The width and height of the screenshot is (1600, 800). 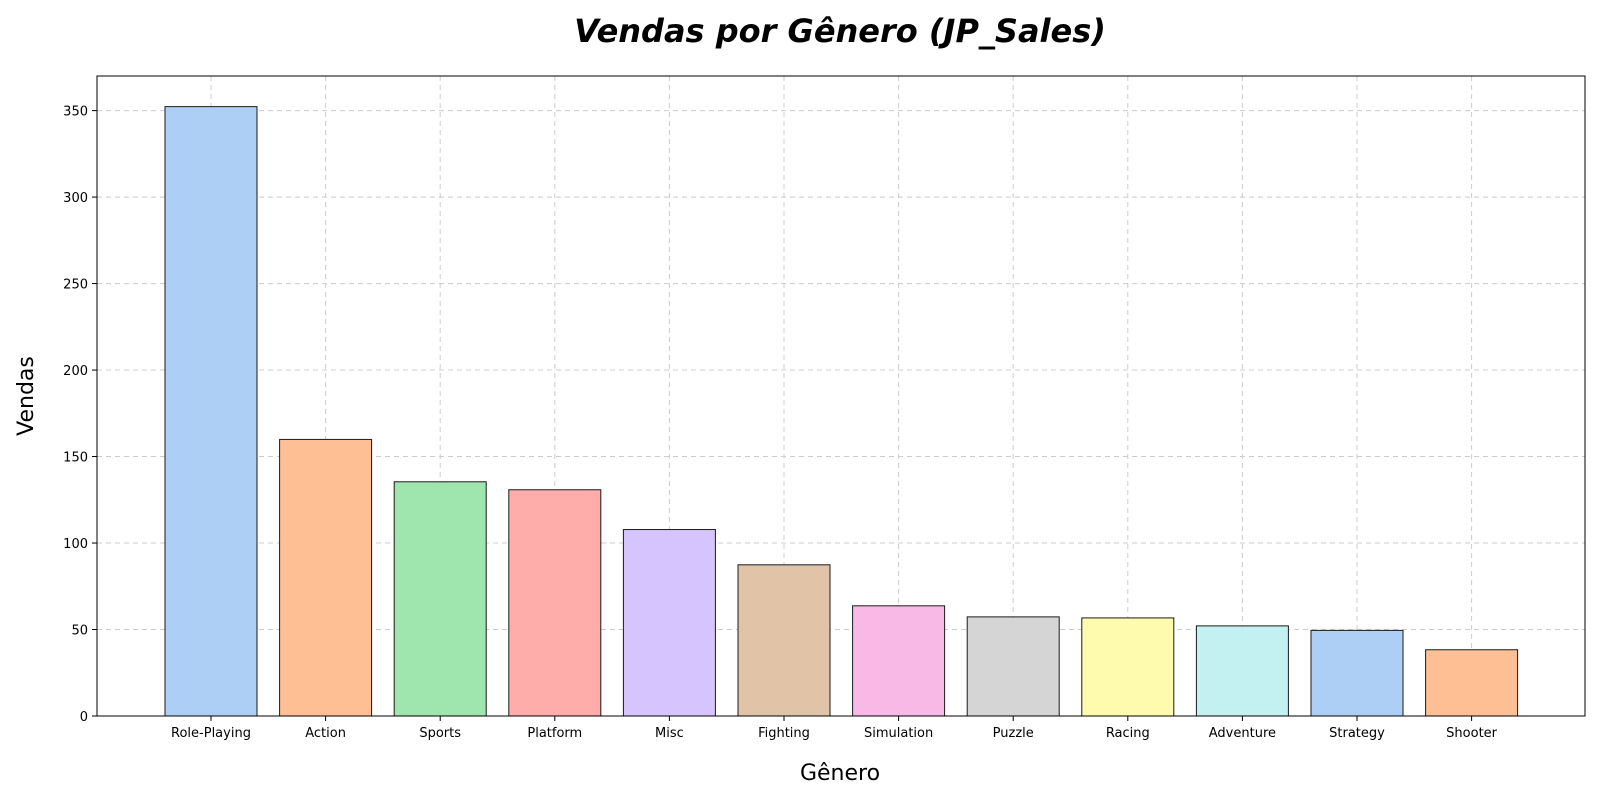 I want to click on bar-misc, so click(x=669, y=623).